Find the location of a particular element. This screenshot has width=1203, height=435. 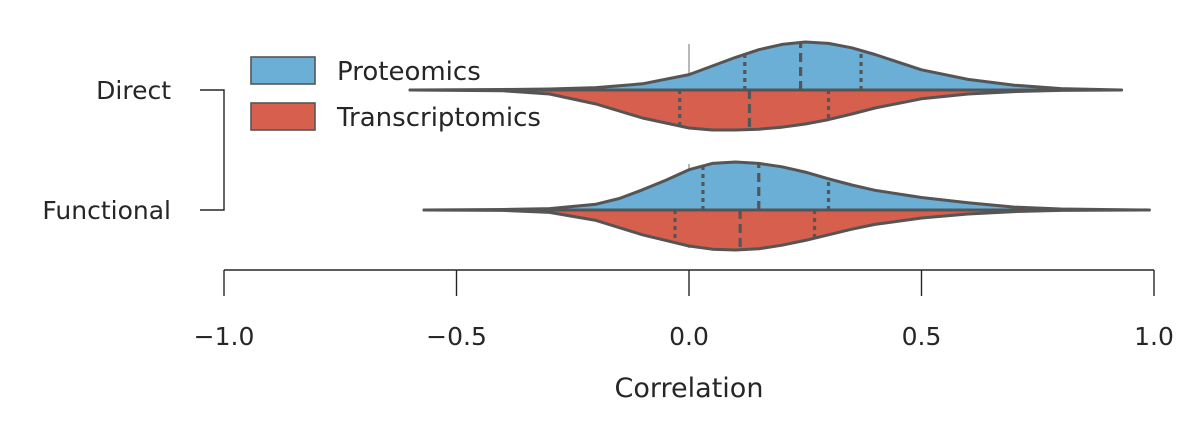

category-label-direct: Direct is located at coordinates (133, 90).